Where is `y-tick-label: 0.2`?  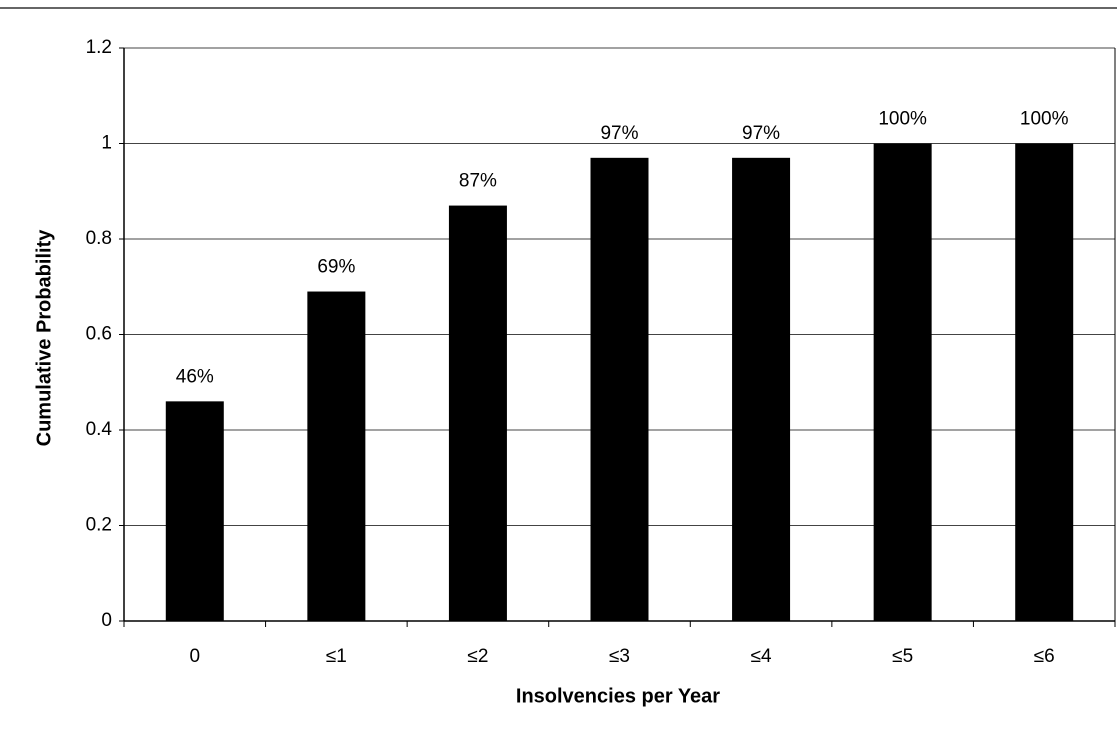 y-tick-label: 0.2 is located at coordinates (99, 525).